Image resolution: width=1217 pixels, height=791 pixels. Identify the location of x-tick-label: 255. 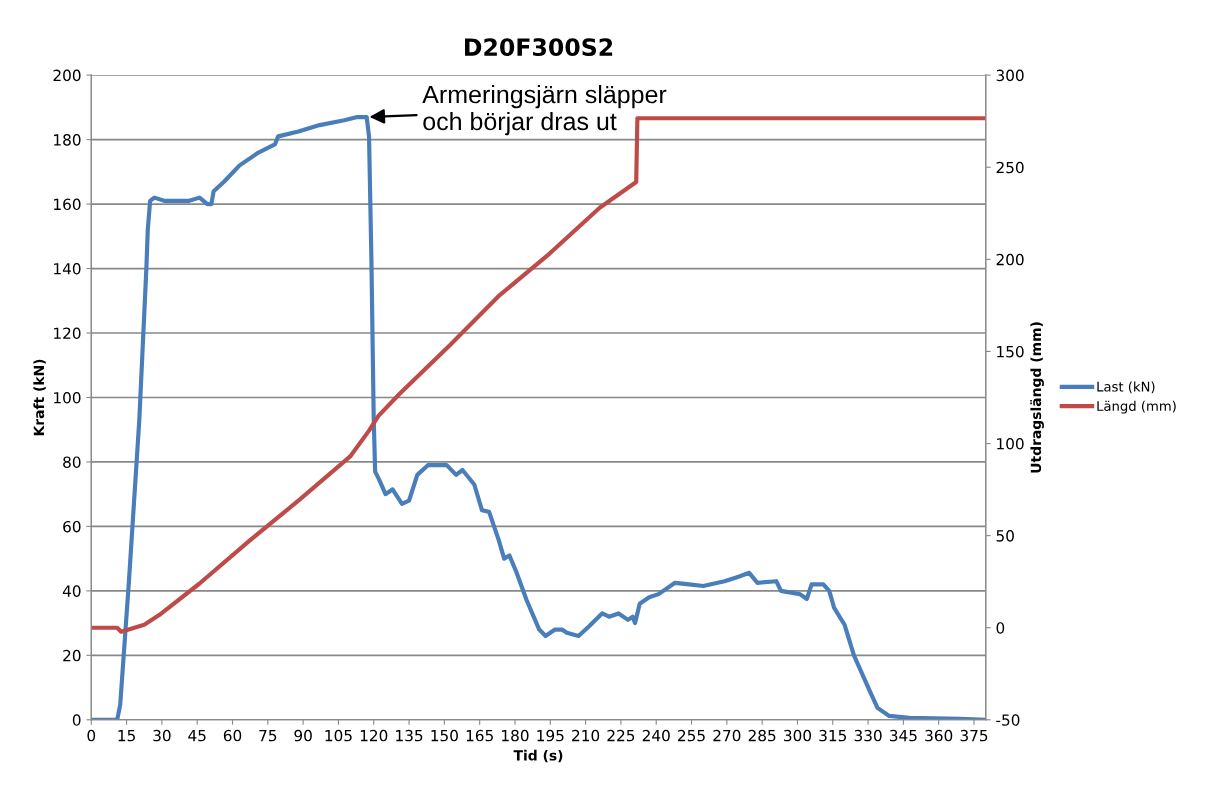
(691, 735).